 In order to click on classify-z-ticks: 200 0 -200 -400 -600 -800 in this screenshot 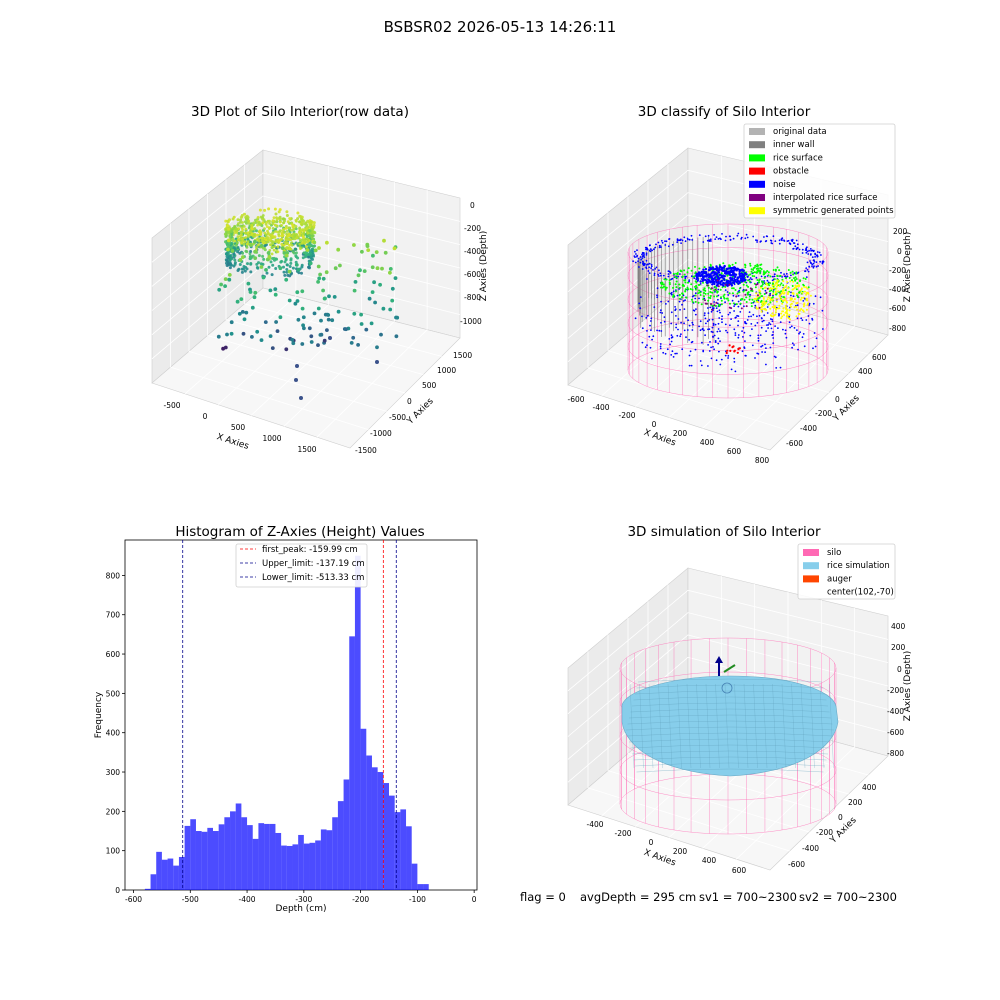, I will do `click(898, 280)`.